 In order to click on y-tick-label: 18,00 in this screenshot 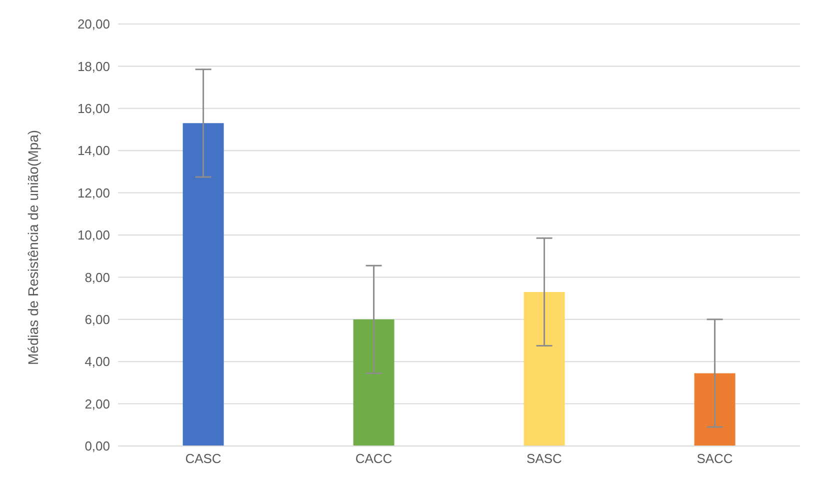, I will do `click(93, 66)`.